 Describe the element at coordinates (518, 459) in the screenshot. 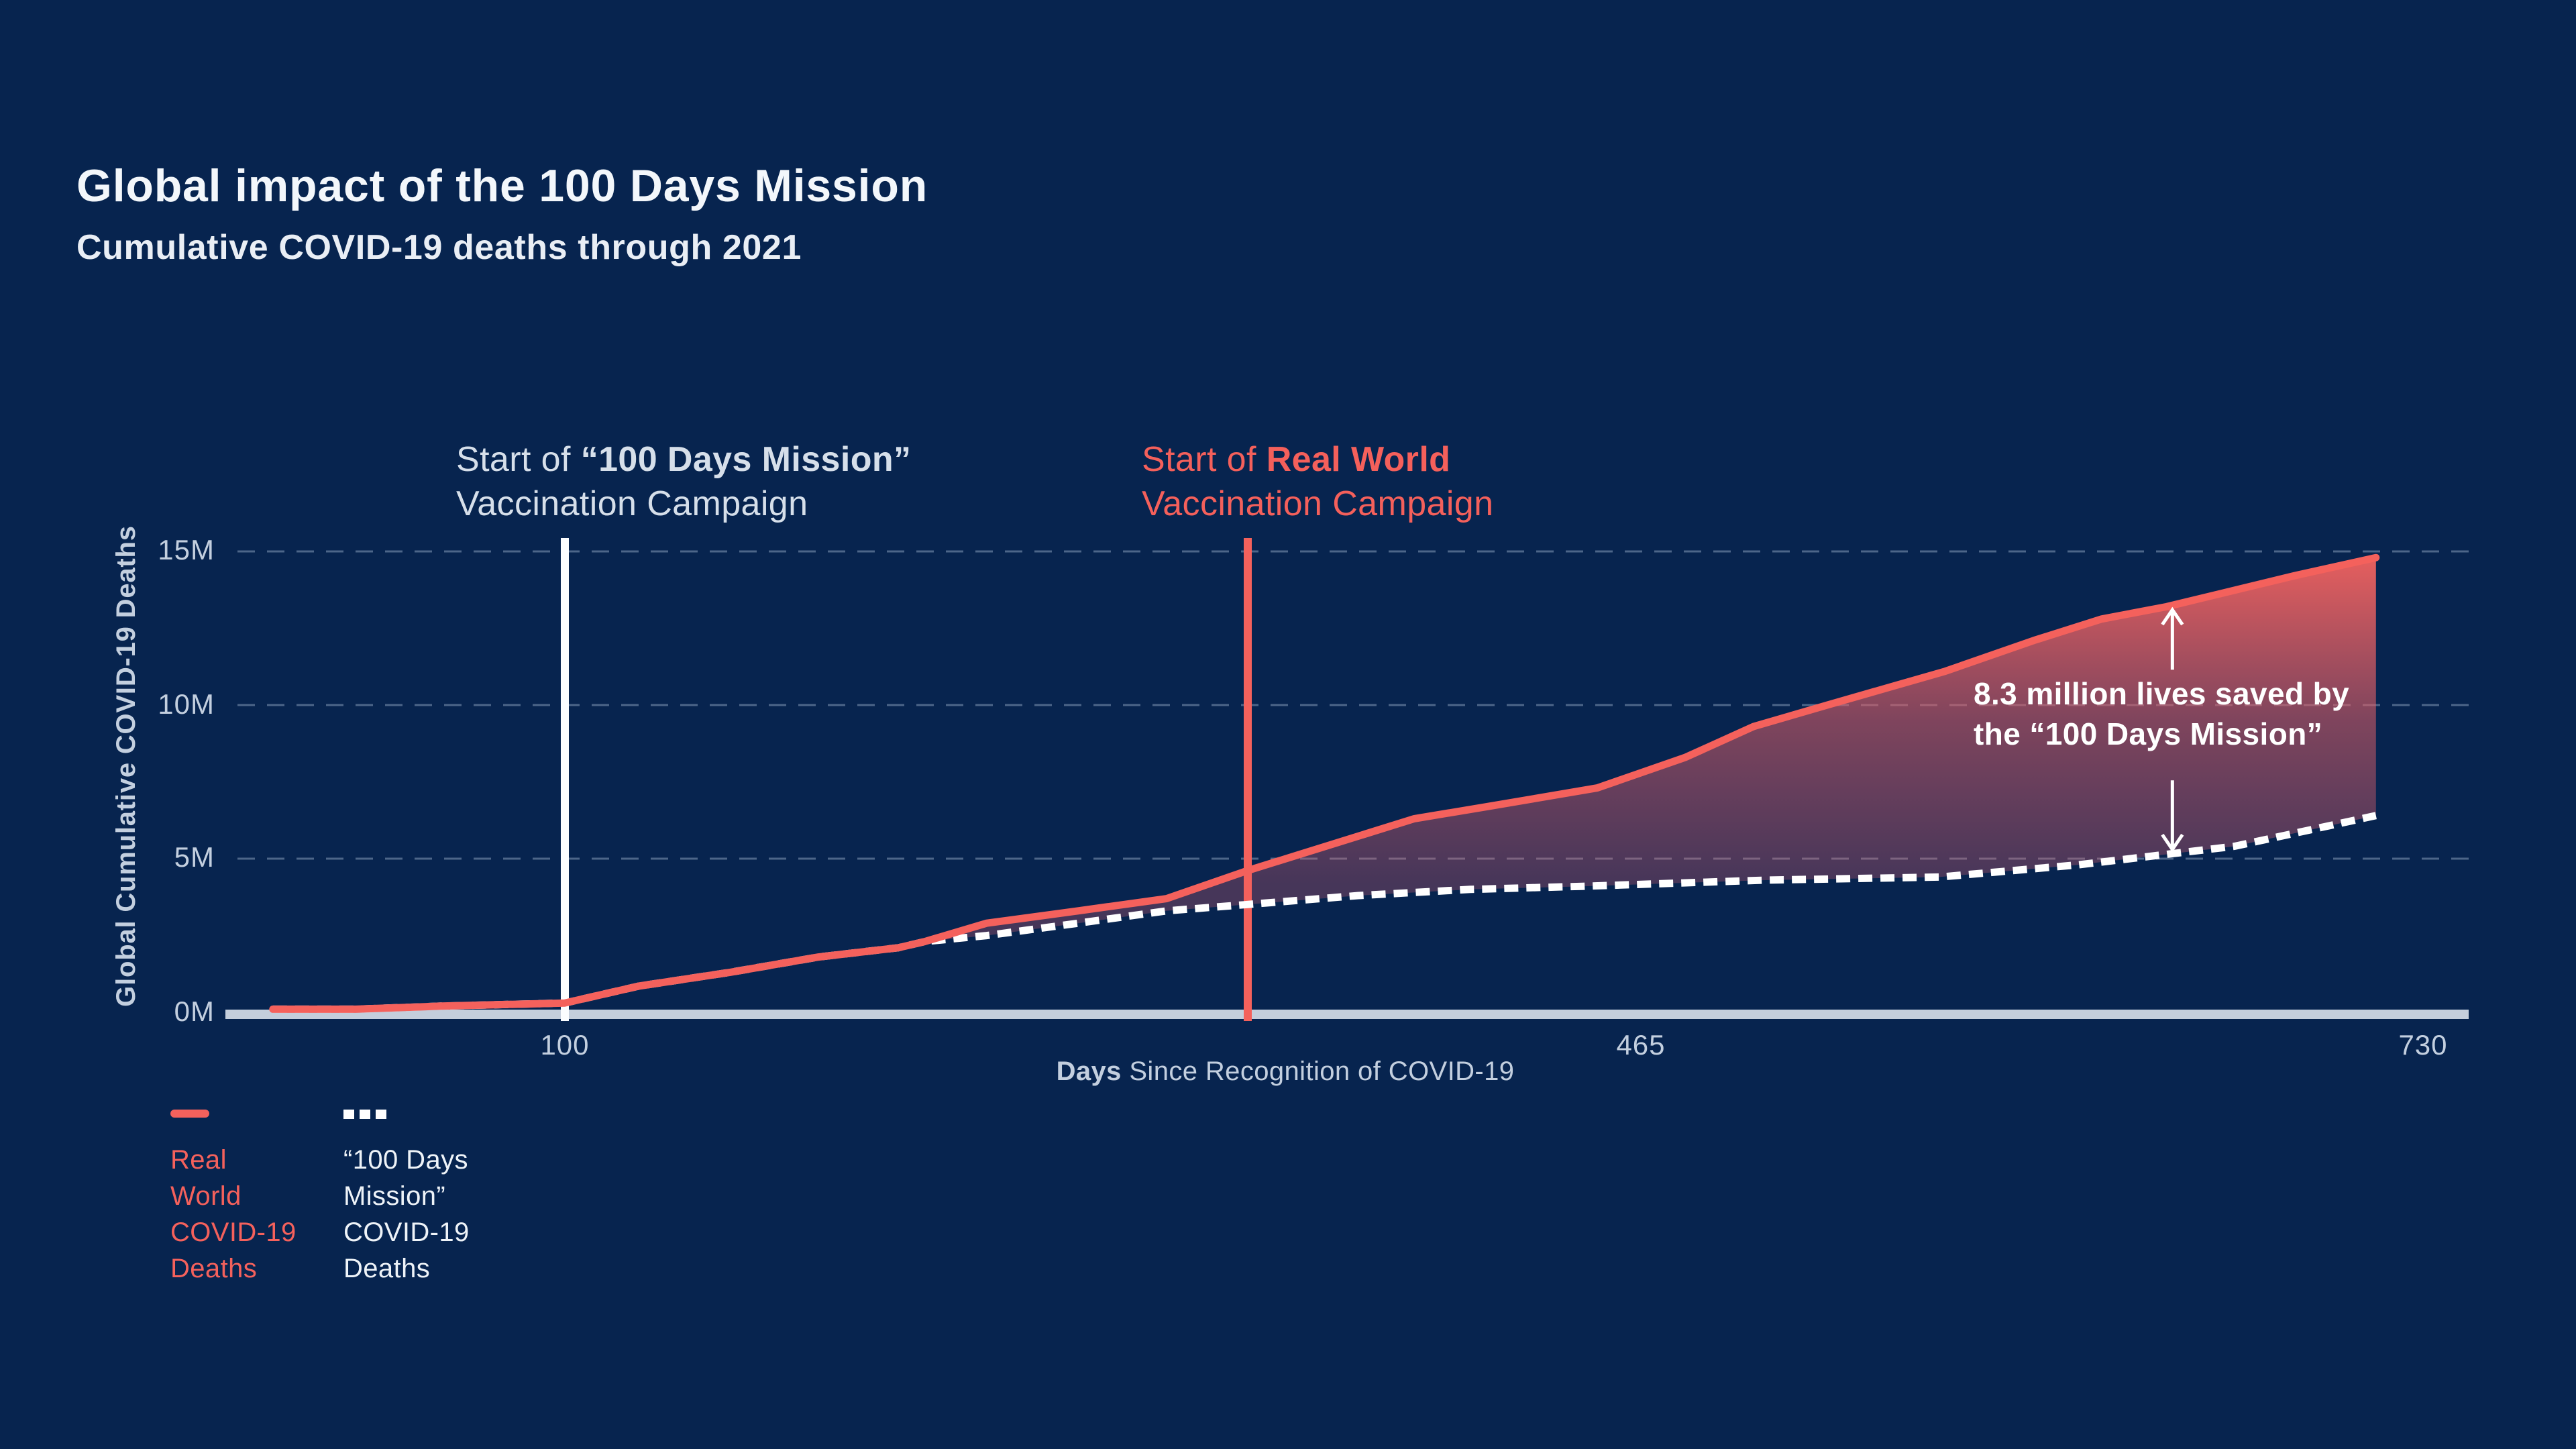

I see `annotation-mission-prefix: Start of` at that location.